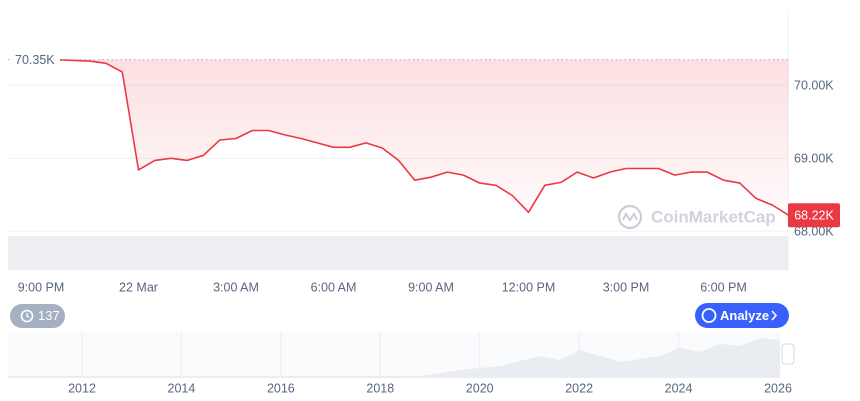  I want to click on navigator-year-label: 2026, so click(778, 388).